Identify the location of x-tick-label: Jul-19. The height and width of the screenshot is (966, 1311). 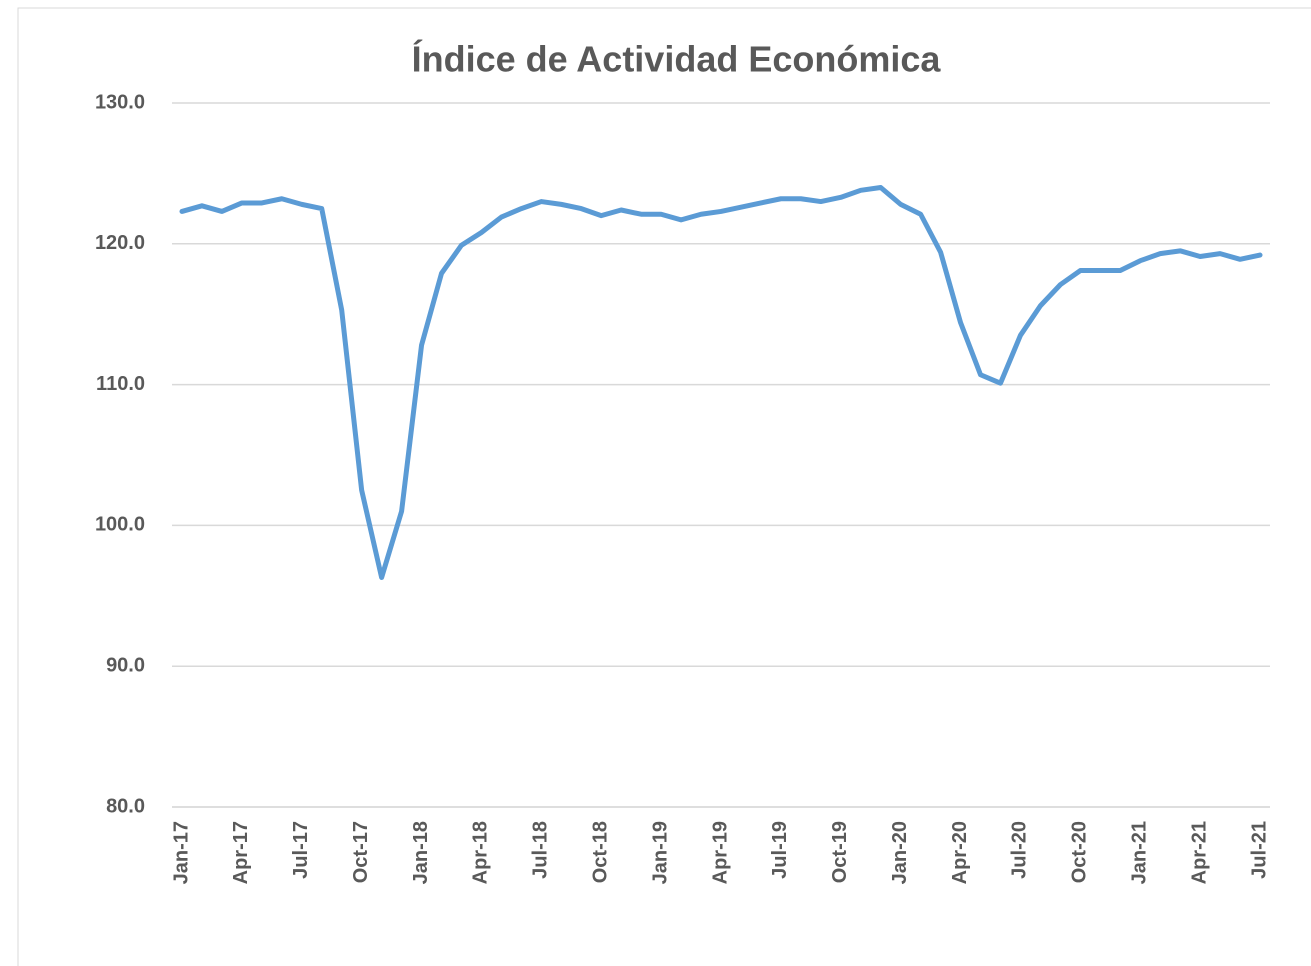
(780, 850).